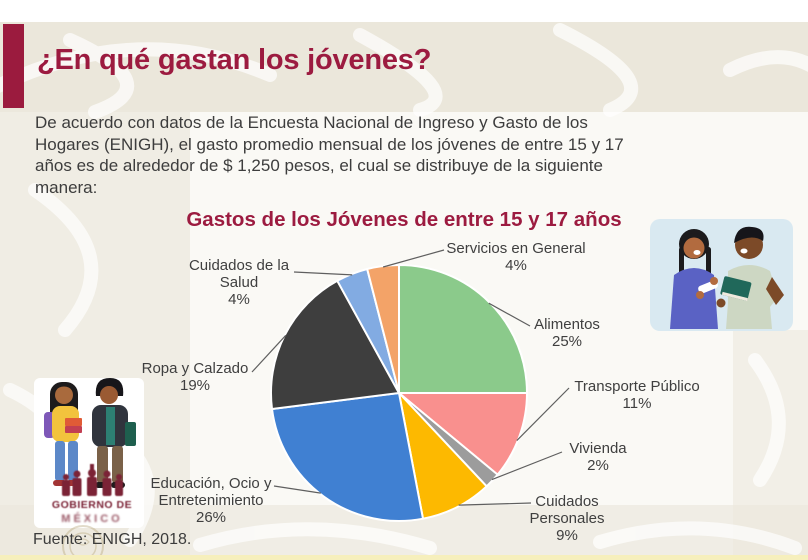 This screenshot has height=560, width=808. Describe the element at coordinates (463, 329) in the screenshot. I see `pie-slice-alimentos` at that location.